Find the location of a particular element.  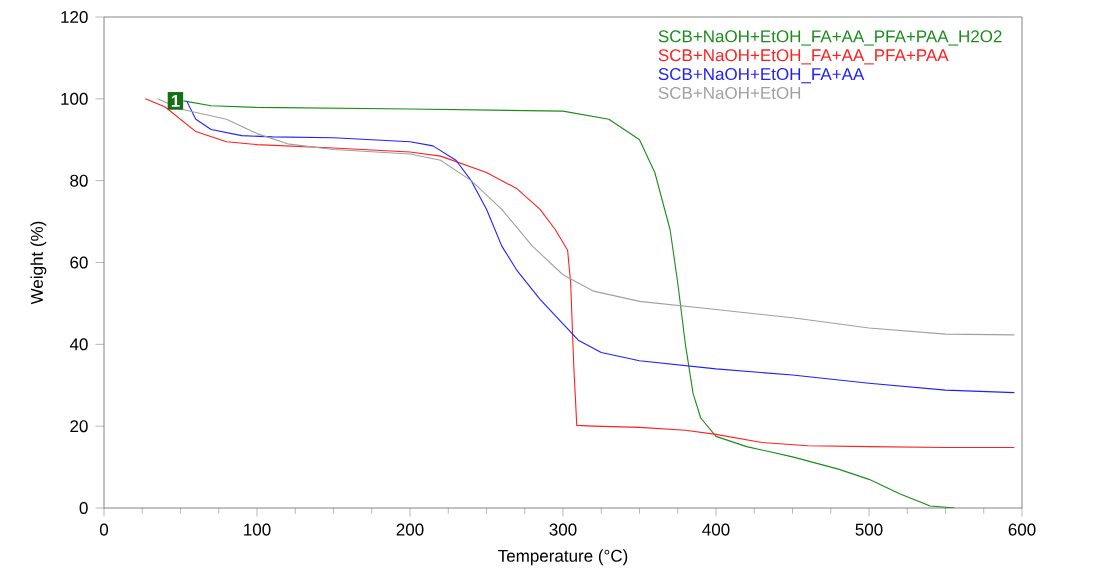

text: SCB+NaOH+EtOH_FA+AA is located at coordinates (761, 76).